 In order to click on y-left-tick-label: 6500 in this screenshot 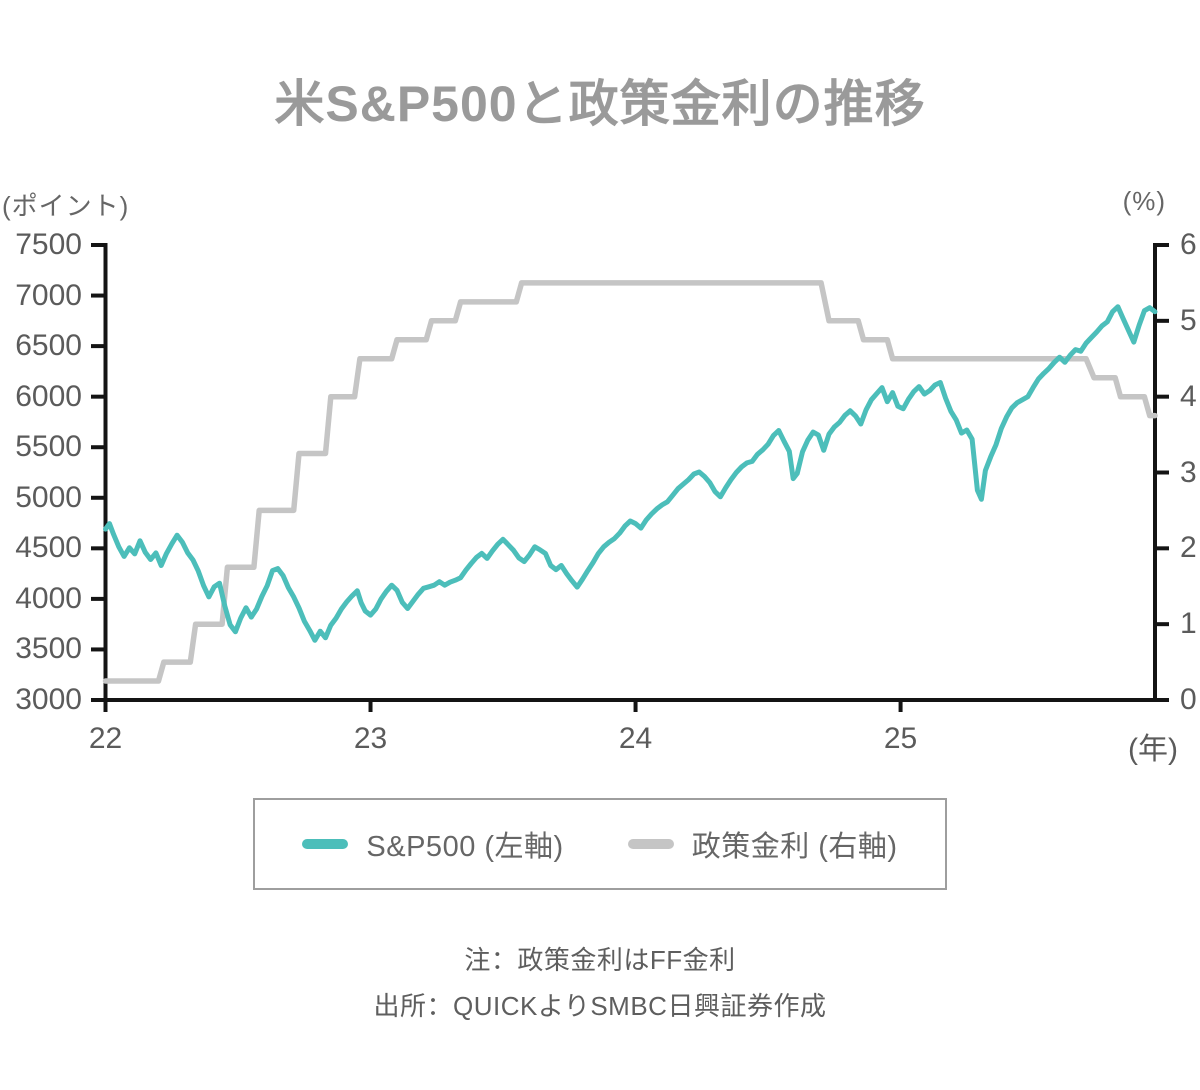, I will do `click(48, 346)`.